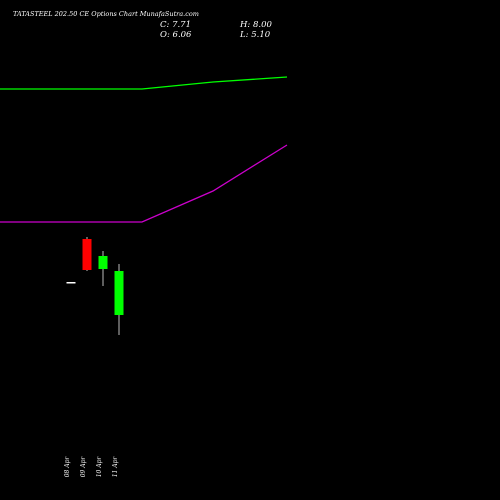  Describe the element at coordinates (144, 183) in the screenshot. I see `magenta-overlay-line` at that location.